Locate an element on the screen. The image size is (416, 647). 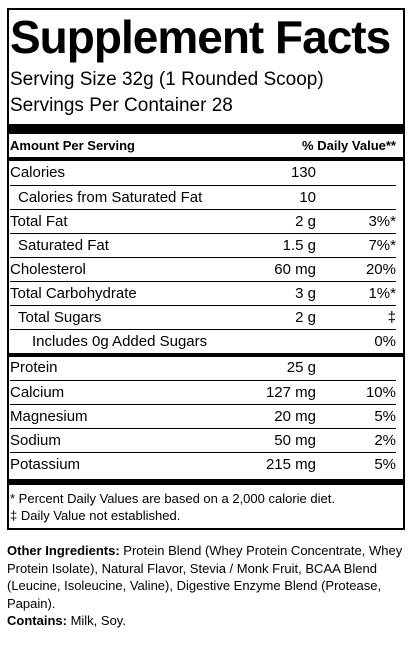
amount-per-serving-label: Amount Per Serving is located at coordinates (72, 145).